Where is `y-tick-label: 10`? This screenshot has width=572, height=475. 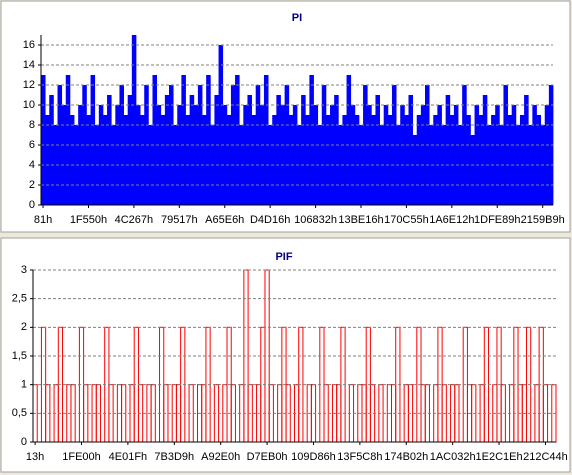 y-tick-label: 10 is located at coordinates (29, 105).